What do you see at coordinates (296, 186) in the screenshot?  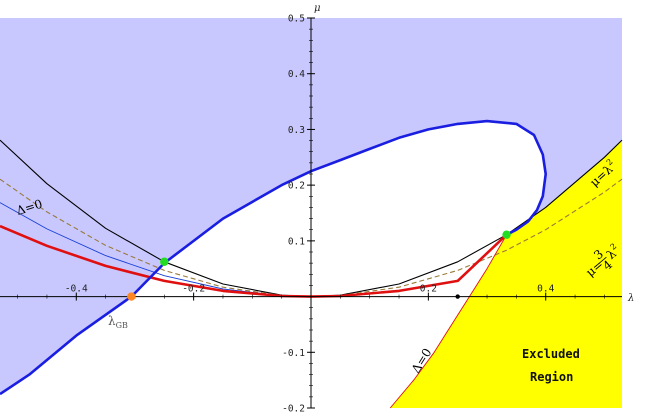 I see `y-tick-label-3: 0.2` at bounding box center [296, 186].